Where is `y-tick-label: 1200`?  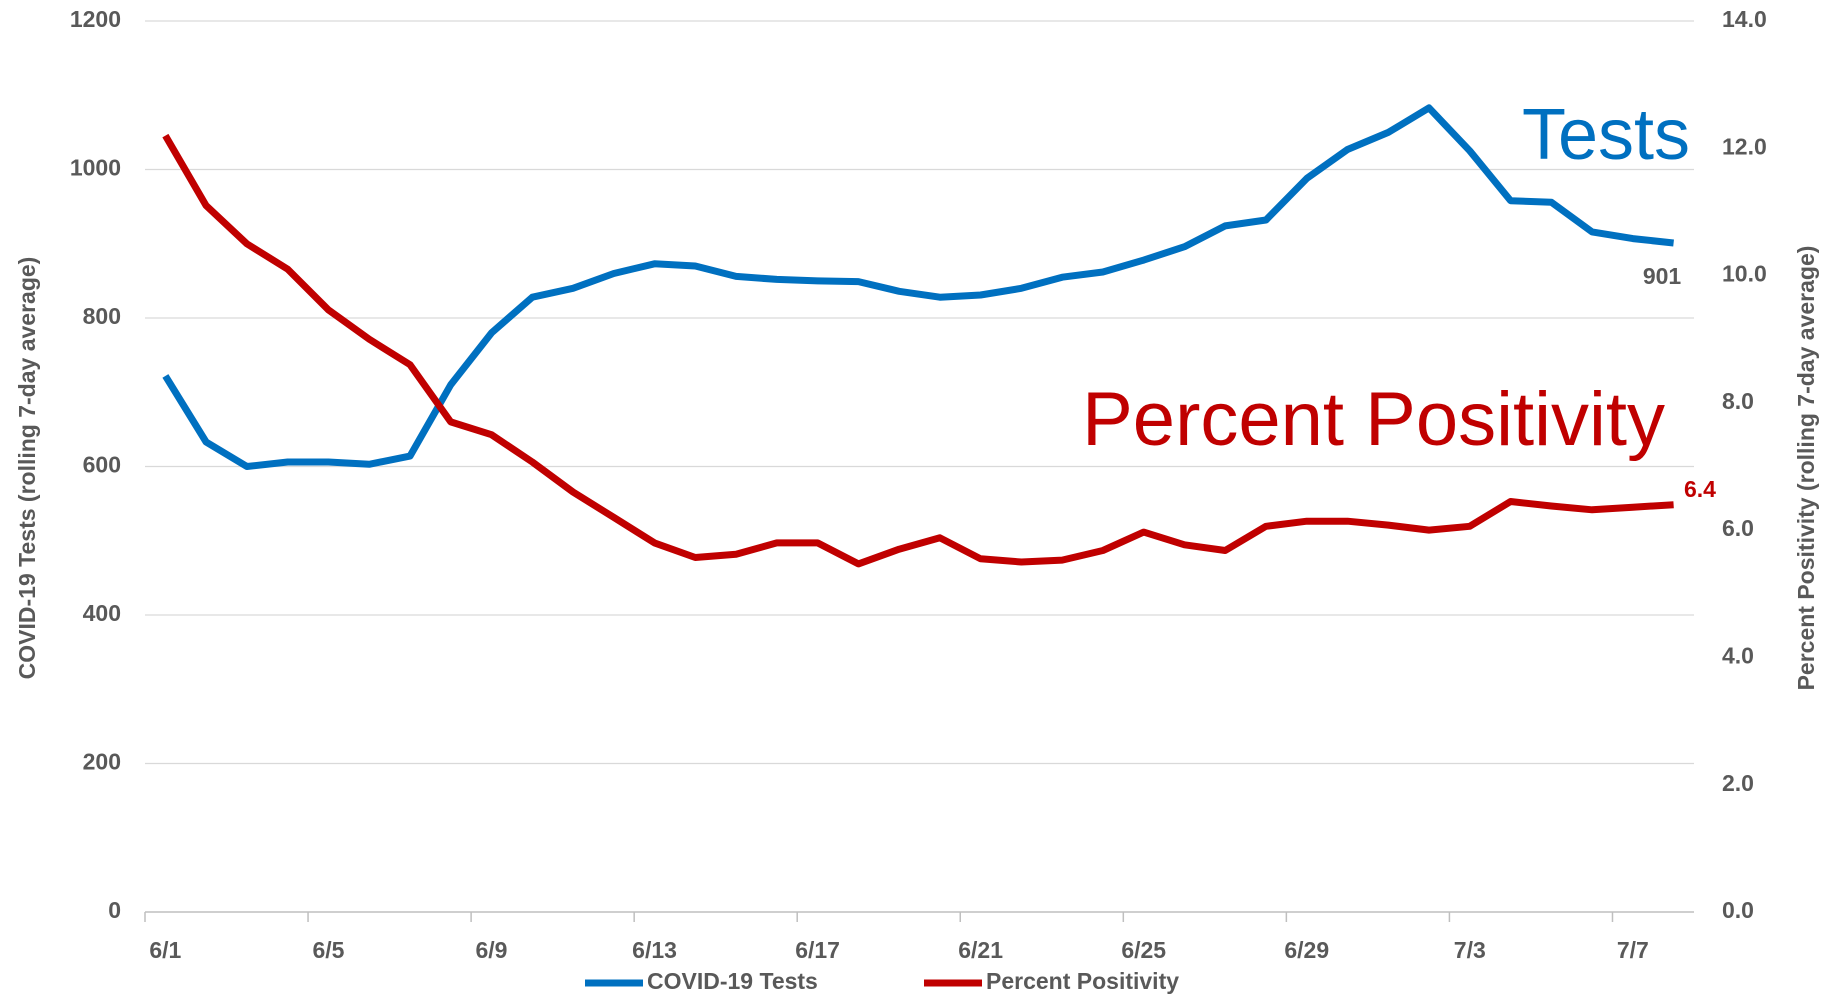 y-tick-label: 1200 is located at coordinates (95, 19).